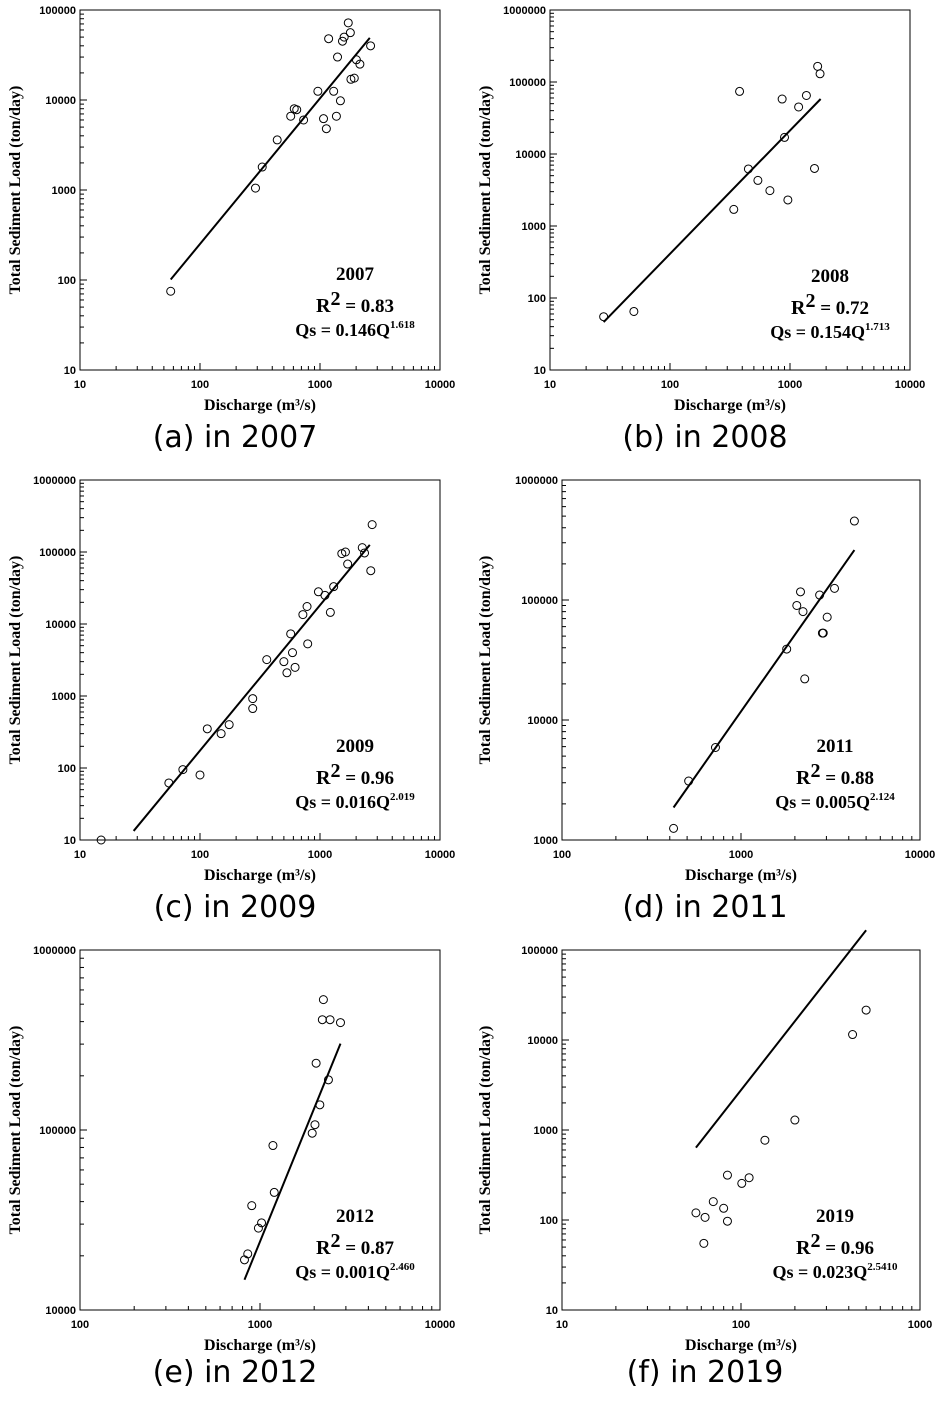 The image size is (941, 1401). What do you see at coordinates (355, 329) in the screenshot?
I see `annotation-equation: Qs = 0.146Q1.618` at bounding box center [355, 329].